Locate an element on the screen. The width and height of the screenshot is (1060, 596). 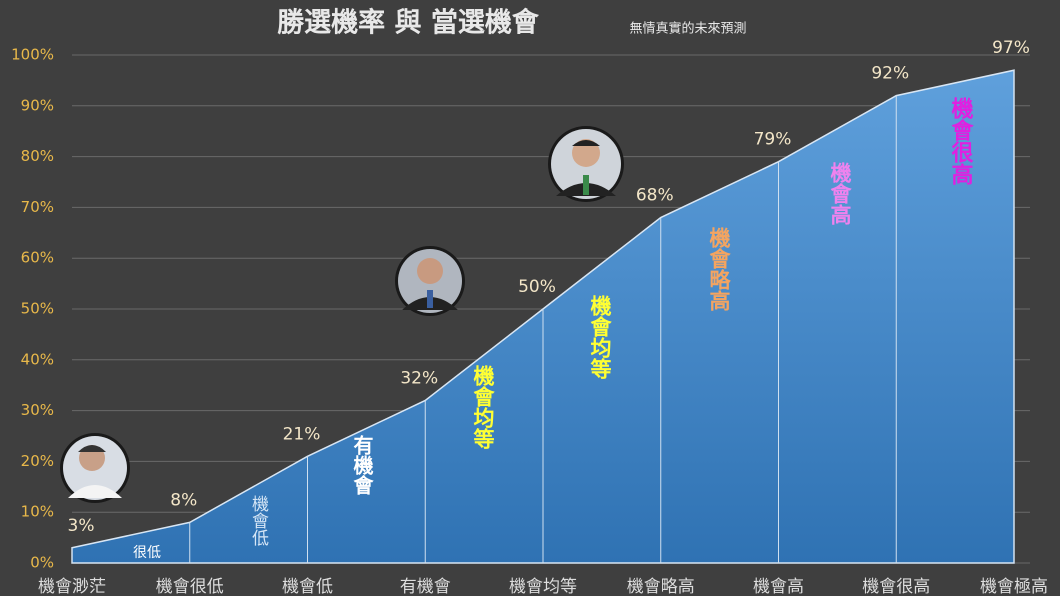
y-tick-label: 80% is located at coordinates (37, 156).